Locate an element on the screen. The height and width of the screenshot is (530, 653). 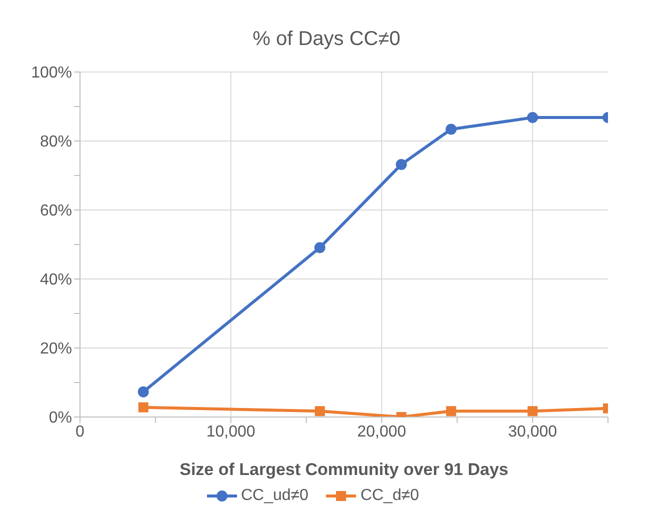
legend-label: CC_ud≠0 is located at coordinates (274, 496).